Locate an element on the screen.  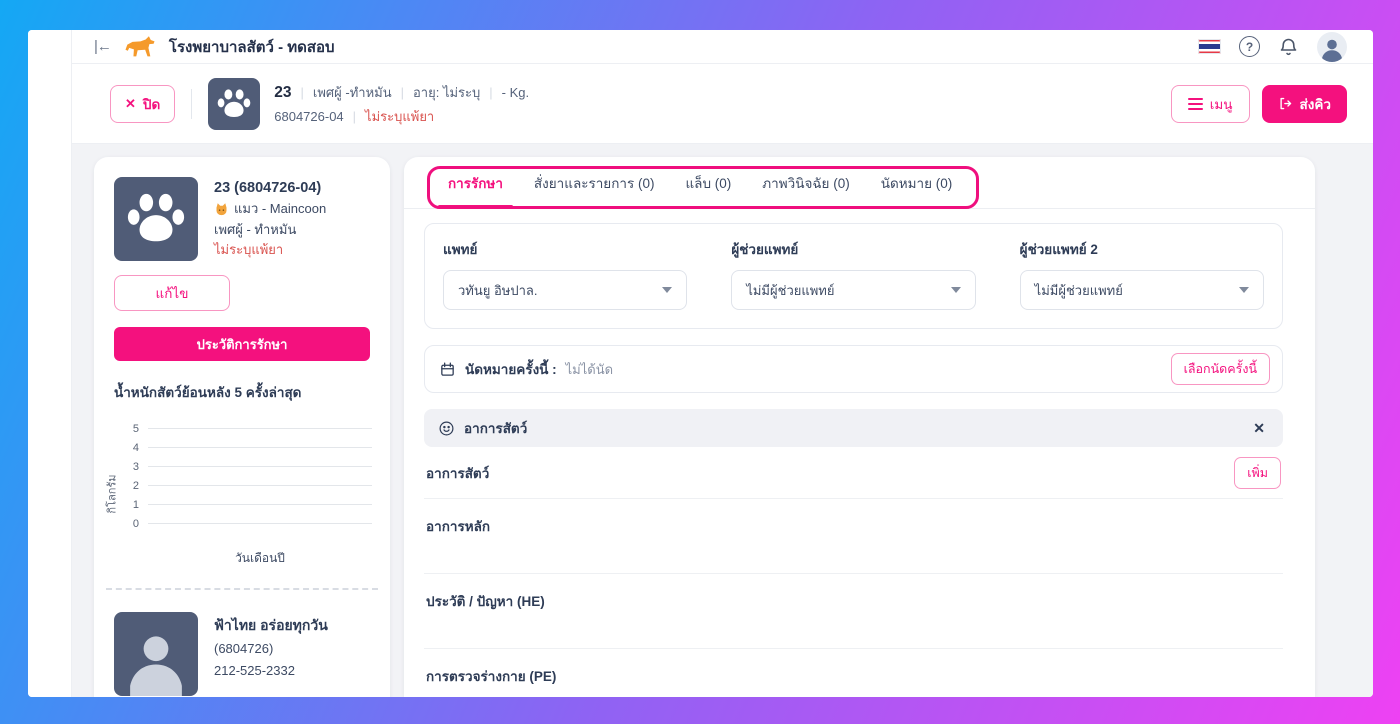
pet-sex: เพศผู้ - ทำหมัน is located at coordinates (255, 229).